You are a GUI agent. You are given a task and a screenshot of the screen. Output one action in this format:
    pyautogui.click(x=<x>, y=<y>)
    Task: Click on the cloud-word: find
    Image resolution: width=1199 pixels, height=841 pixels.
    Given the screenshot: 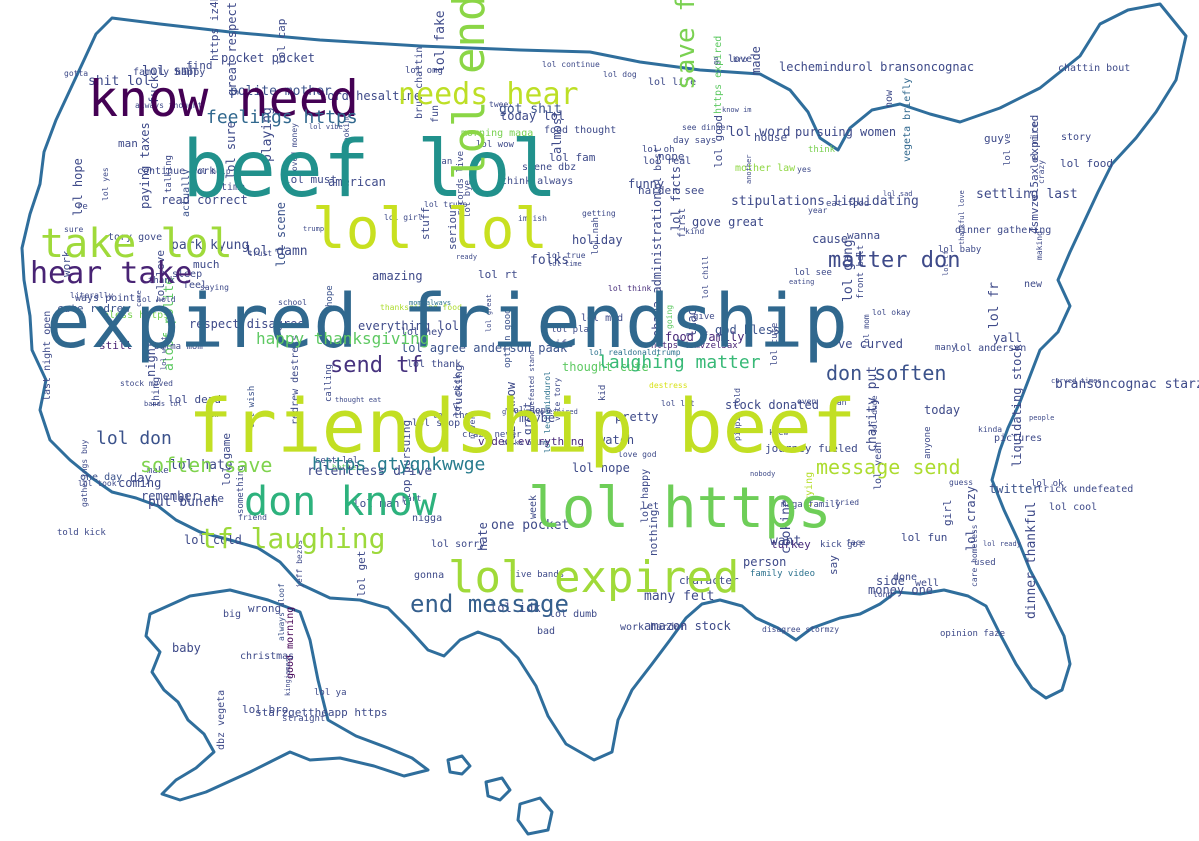 What is the action you would take?
    pyautogui.click(x=199, y=65)
    